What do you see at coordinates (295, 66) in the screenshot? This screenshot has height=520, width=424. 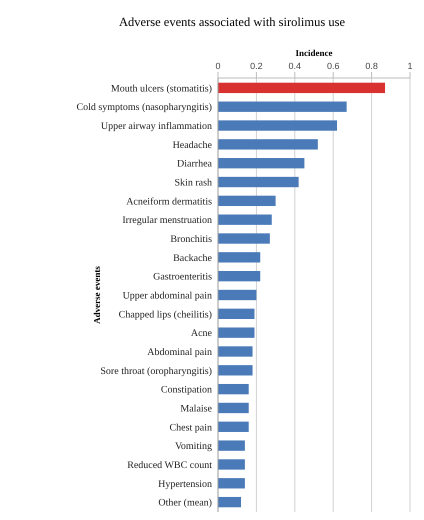 I see `x-tick-label: 0.4` at bounding box center [295, 66].